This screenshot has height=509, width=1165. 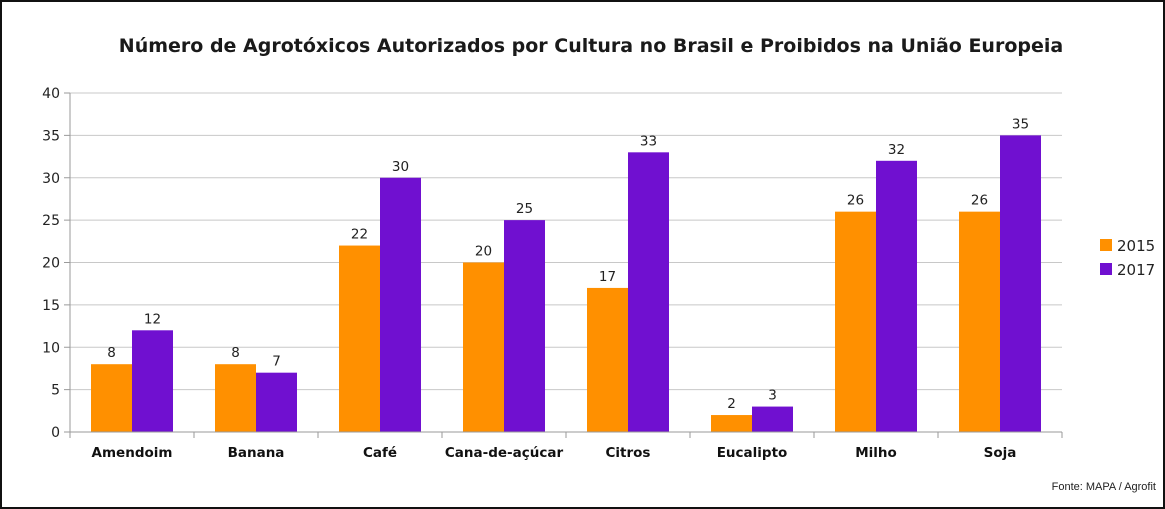 I want to click on x-category-label: Cana-de-açúcar, so click(x=504, y=453).